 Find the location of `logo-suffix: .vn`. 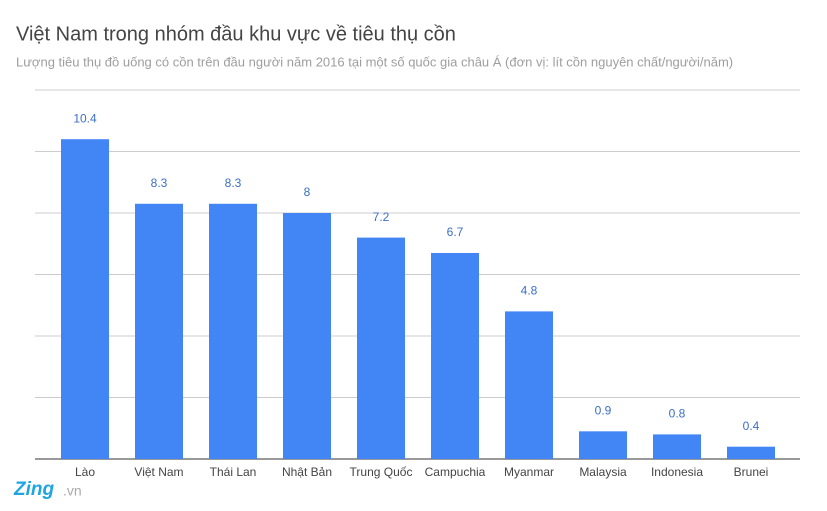

logo-suffix: .vn is located at coordinates (72, 491).